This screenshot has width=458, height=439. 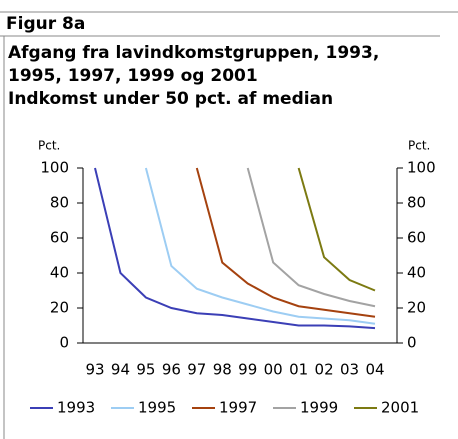 I want to click on y2-tick-label: 20, so click(x=416, y=308).